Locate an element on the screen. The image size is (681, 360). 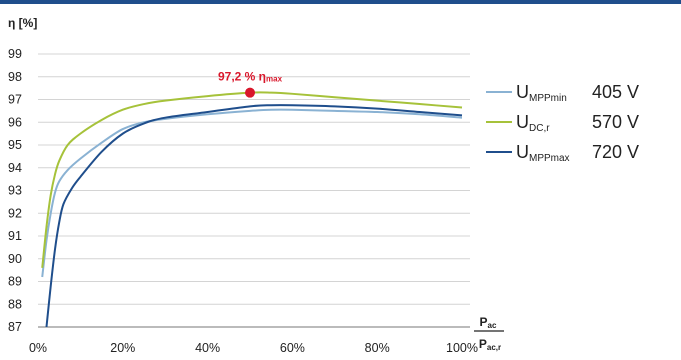
y-tick-label: 87 is located at coordinates (15, 327).